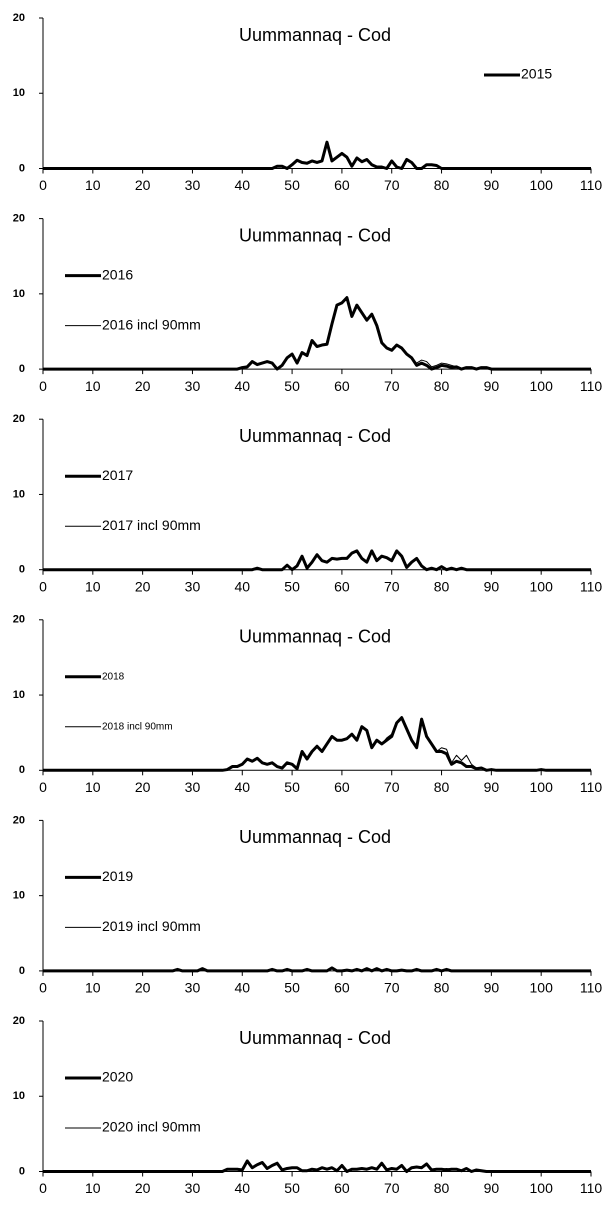 The height and width of the screenshot is (1211, 603). What do you see at coordinates (137, 726) in the screenshot?
I see `legend-label: 2018 incl 90mm` at bounding box center [137, 726].